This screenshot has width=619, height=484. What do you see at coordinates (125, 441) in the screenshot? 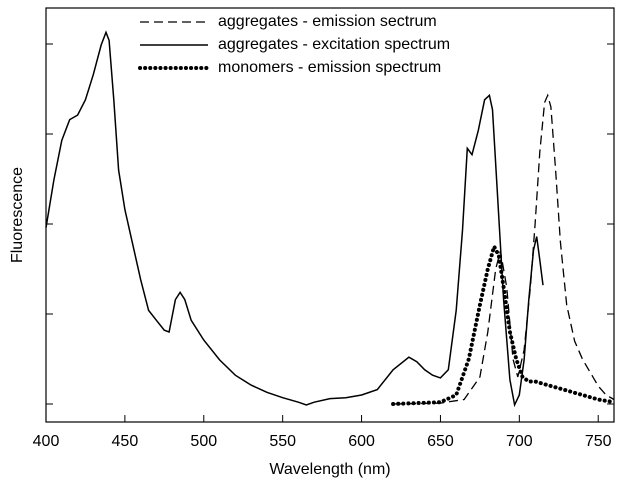
I see `x-tick-label: 450` at bounding box center [125, 441].